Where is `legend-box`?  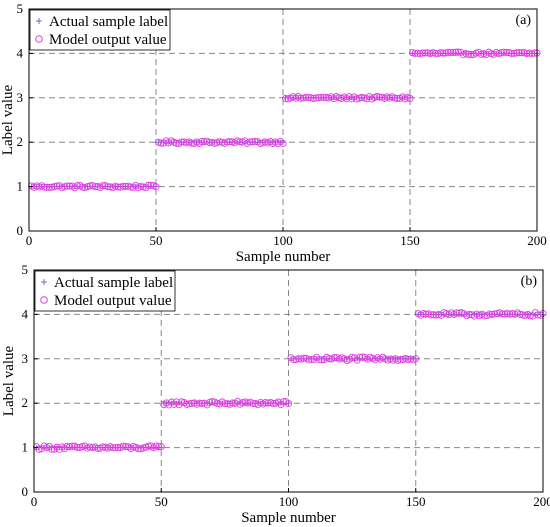 legend-box is located at coordinates (105, 291).